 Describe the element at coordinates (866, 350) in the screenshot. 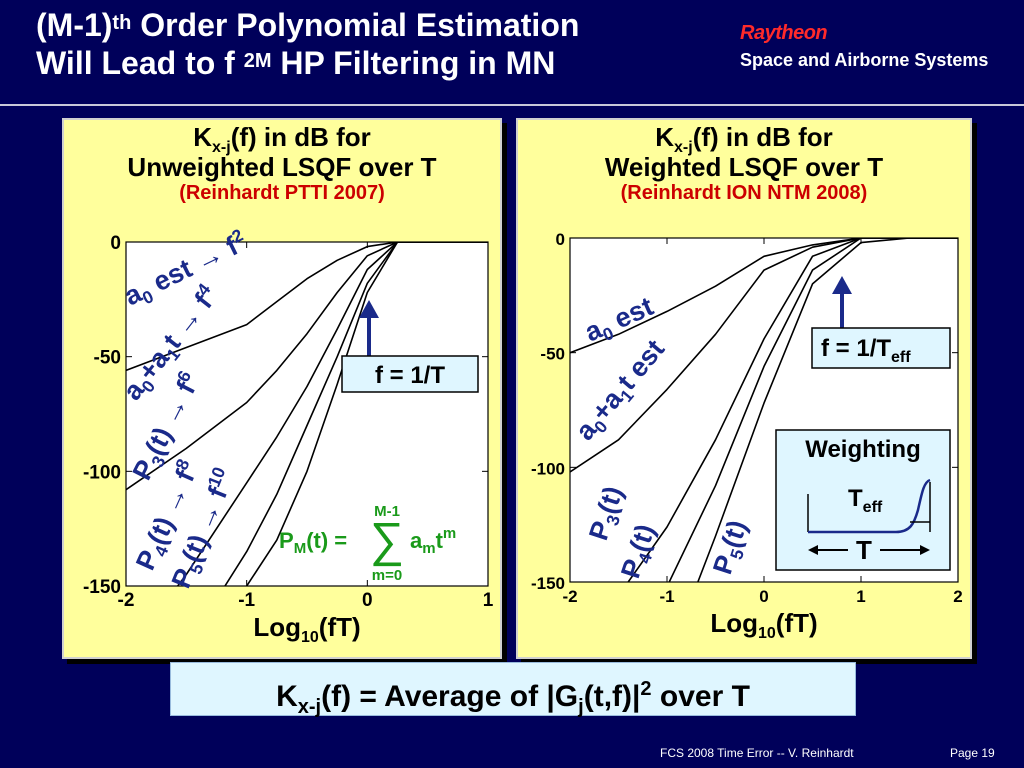

I see `callout-label: f = 1/Teff` at that location.